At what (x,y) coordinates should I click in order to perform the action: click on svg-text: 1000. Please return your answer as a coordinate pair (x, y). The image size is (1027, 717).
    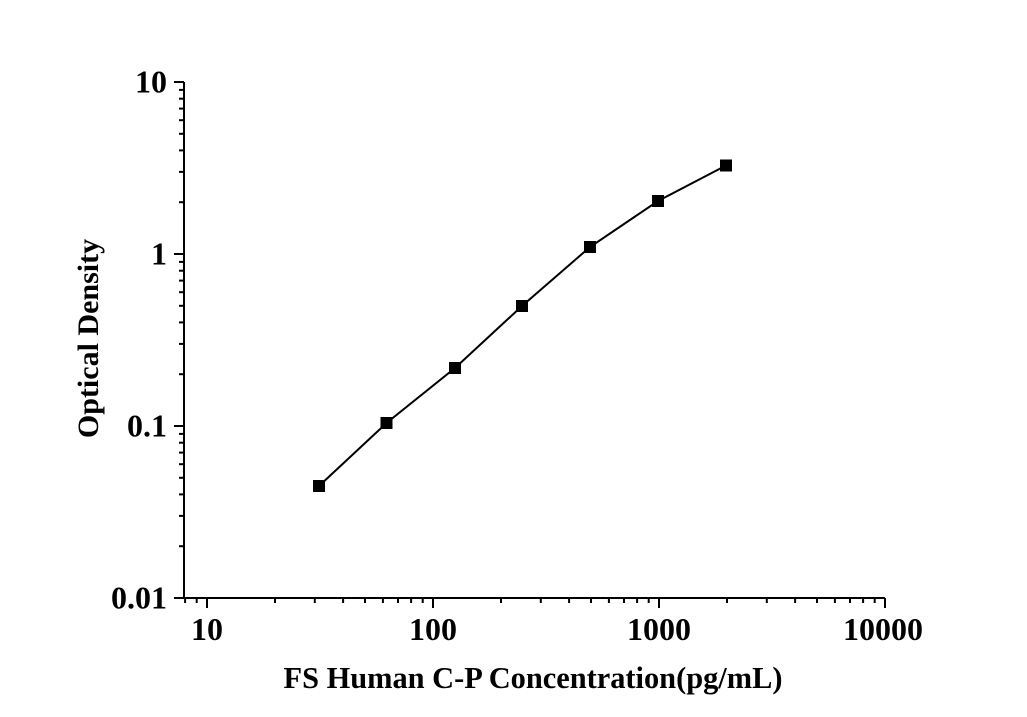
    Looking at the image, I should click on (659, 629).